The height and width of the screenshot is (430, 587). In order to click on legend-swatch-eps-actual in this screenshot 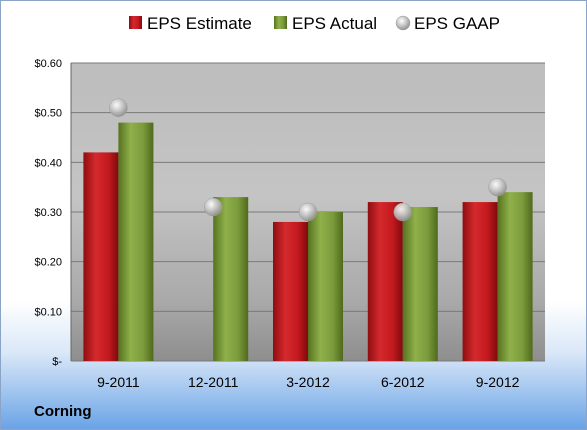, I will do `click(280, 22)`.